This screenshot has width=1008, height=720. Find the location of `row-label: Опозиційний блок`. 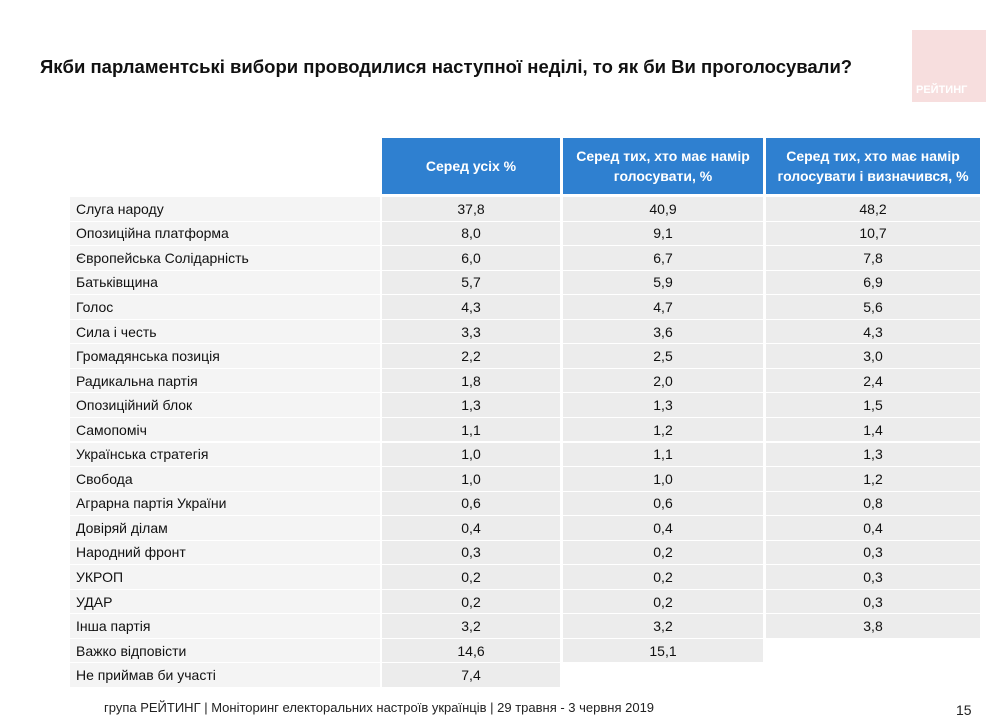

row-label: Опозиційний блок is located at coordinates (225, 405).